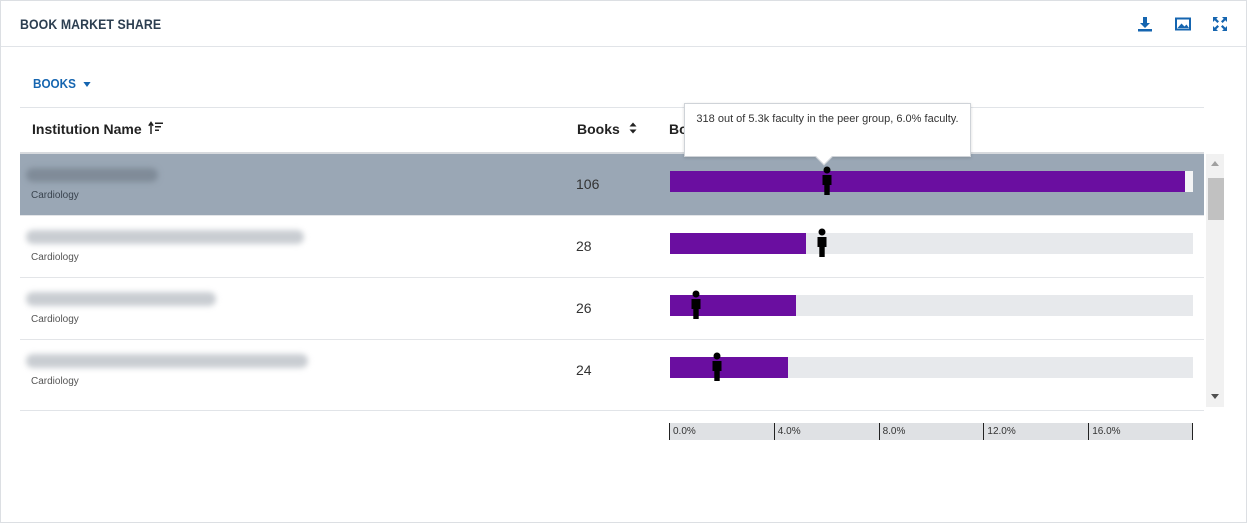 The height and width of the screenshot is (523, 1247). What do you see at coordinates (1215, 280) in the screenshot?
I see `vertical-scrollbar` at bounding box center [1215, 280].